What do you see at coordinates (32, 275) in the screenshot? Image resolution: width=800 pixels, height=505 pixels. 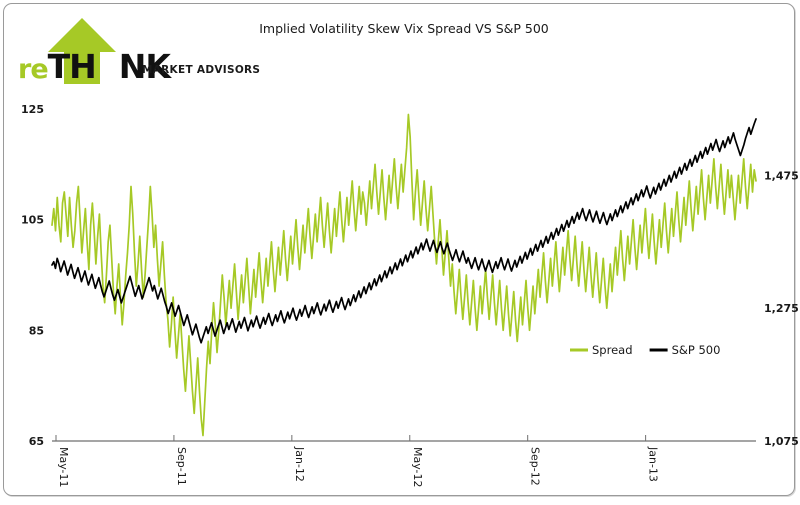 I see `left-axis-ticks: 65 85 105 125` at bounding box center [32, 275].